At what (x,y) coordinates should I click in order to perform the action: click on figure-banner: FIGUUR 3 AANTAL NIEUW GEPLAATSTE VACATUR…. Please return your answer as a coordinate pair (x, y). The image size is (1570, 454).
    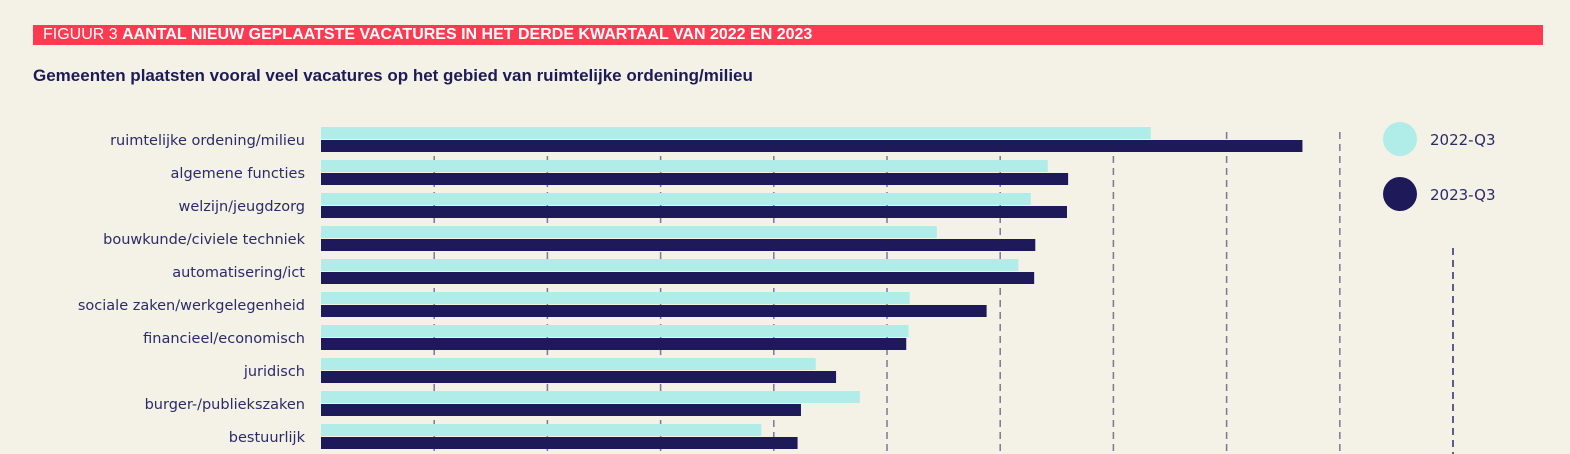
    Looking at the image, I should click on (788, 35).